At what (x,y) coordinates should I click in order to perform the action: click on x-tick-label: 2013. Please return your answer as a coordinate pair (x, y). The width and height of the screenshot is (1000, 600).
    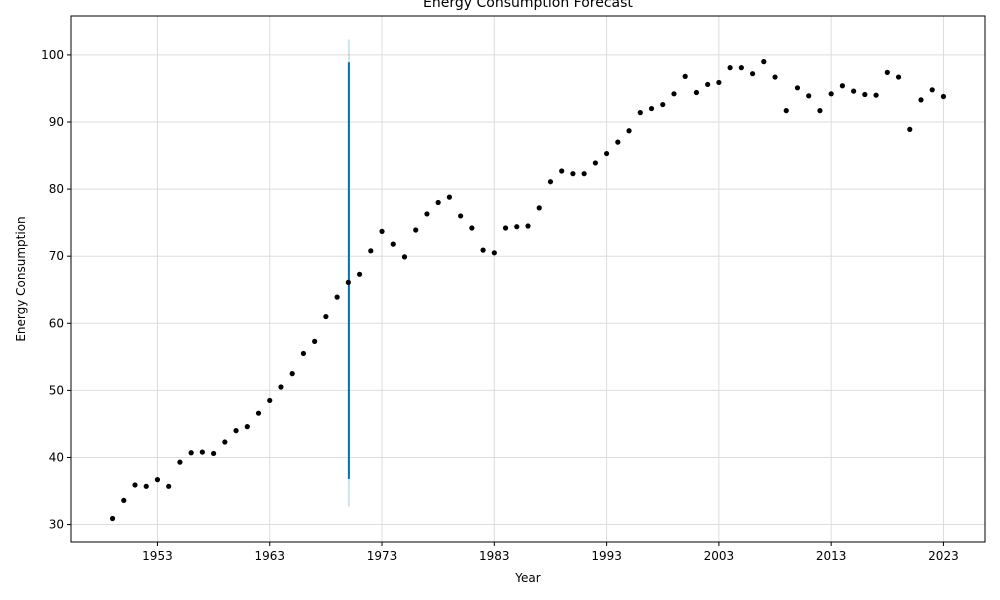
    Looking at the image, I should click on (831, 556).